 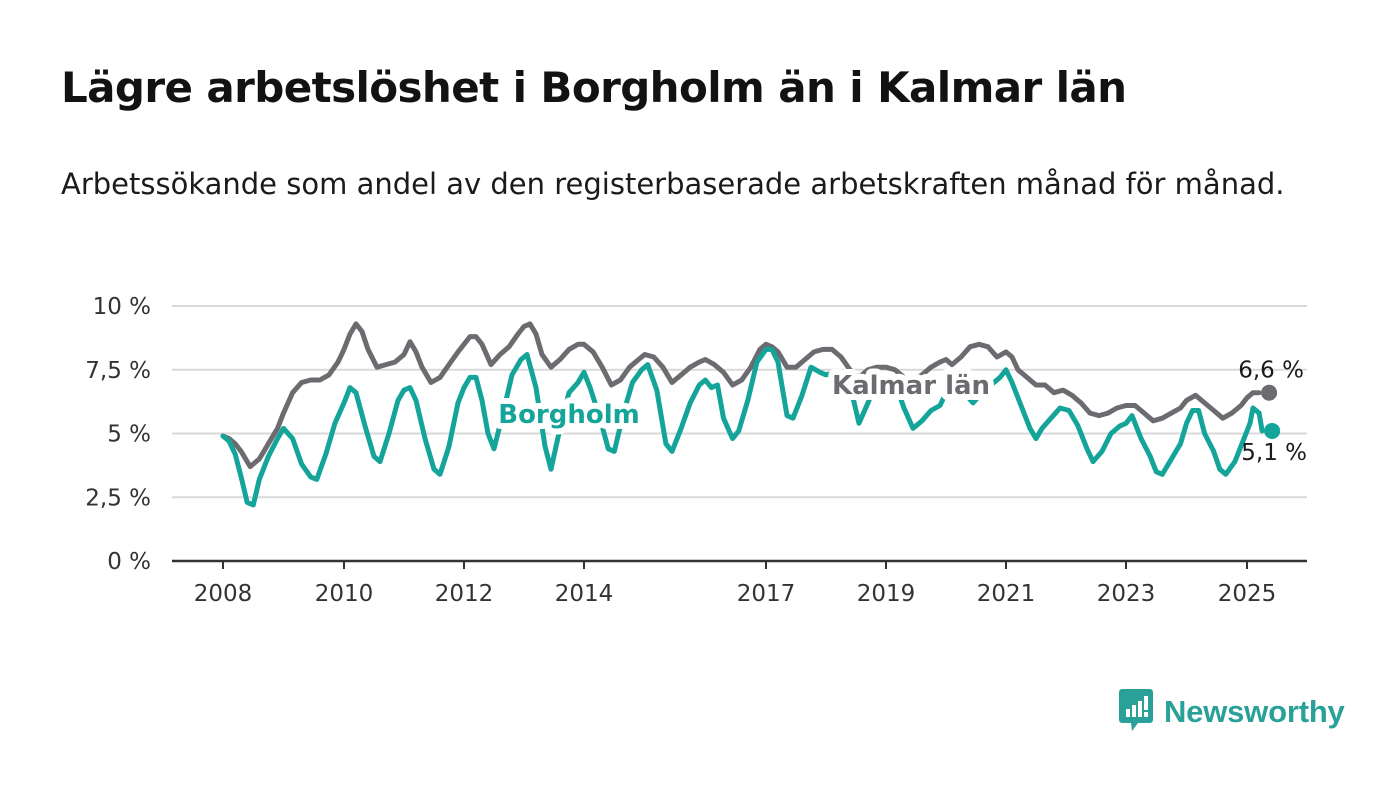 I want to click on y-tick-label: 2,5 %, so click(x=118, y=498).